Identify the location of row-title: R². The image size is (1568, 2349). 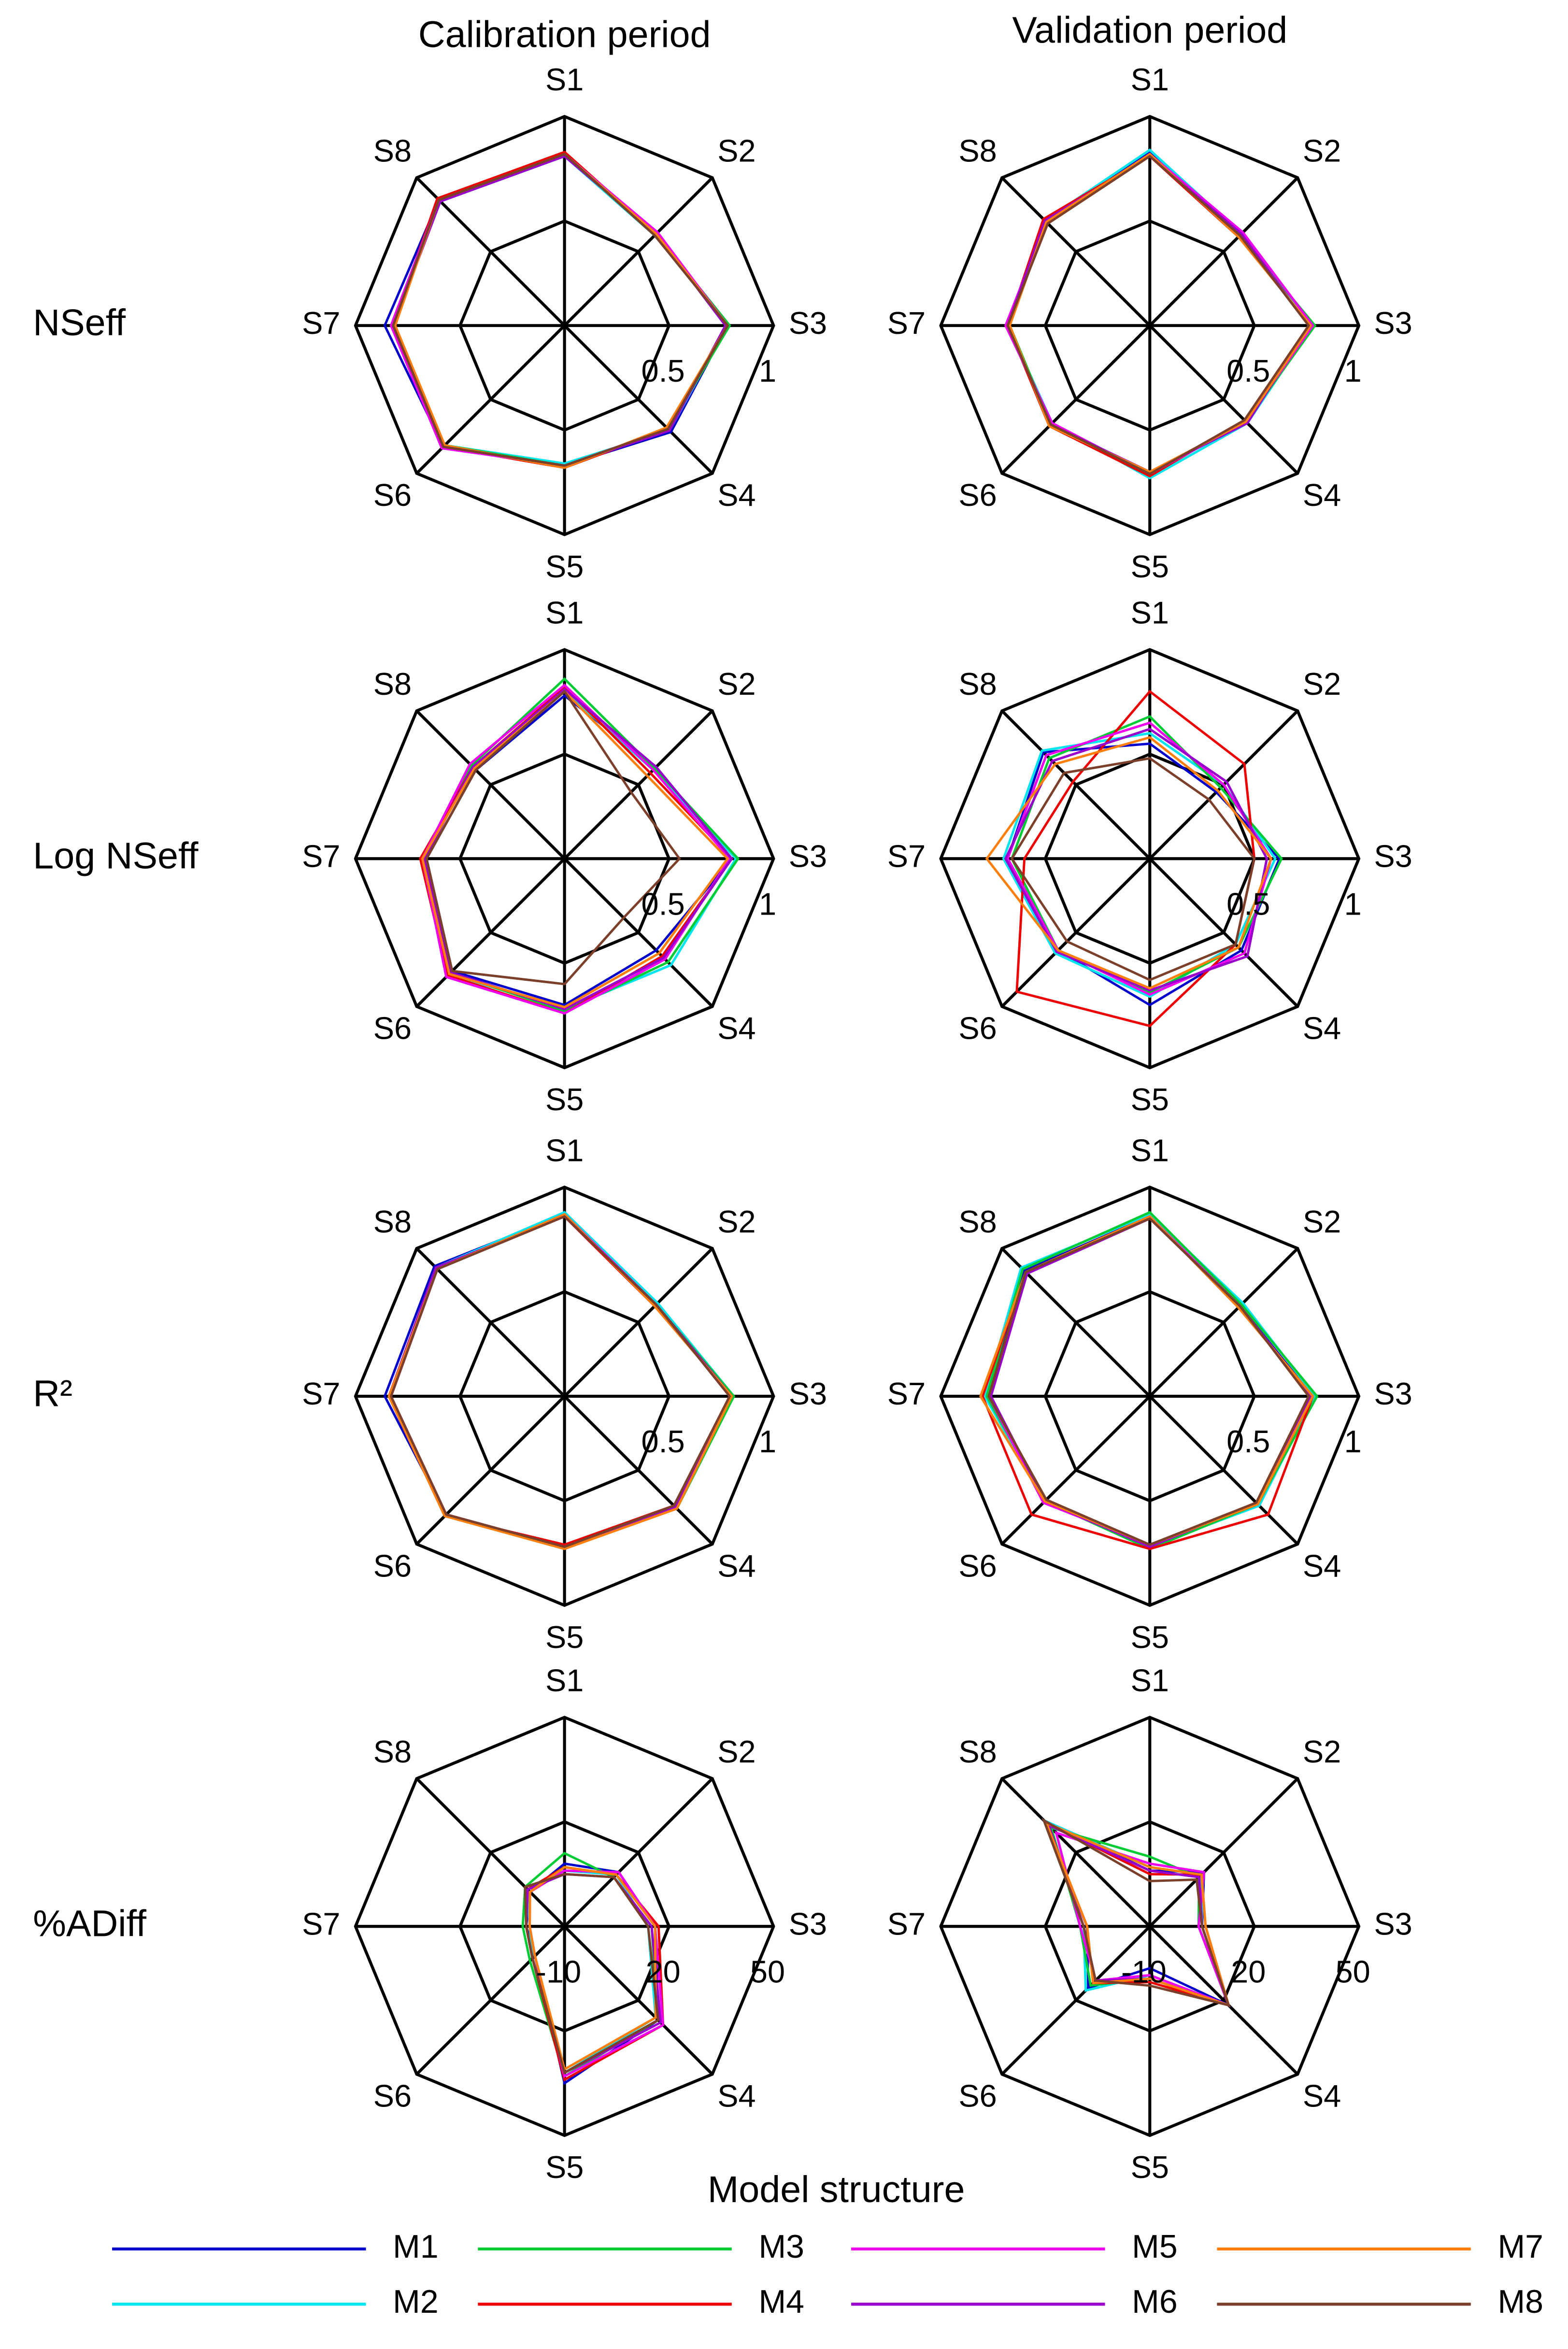
(52, 1393).